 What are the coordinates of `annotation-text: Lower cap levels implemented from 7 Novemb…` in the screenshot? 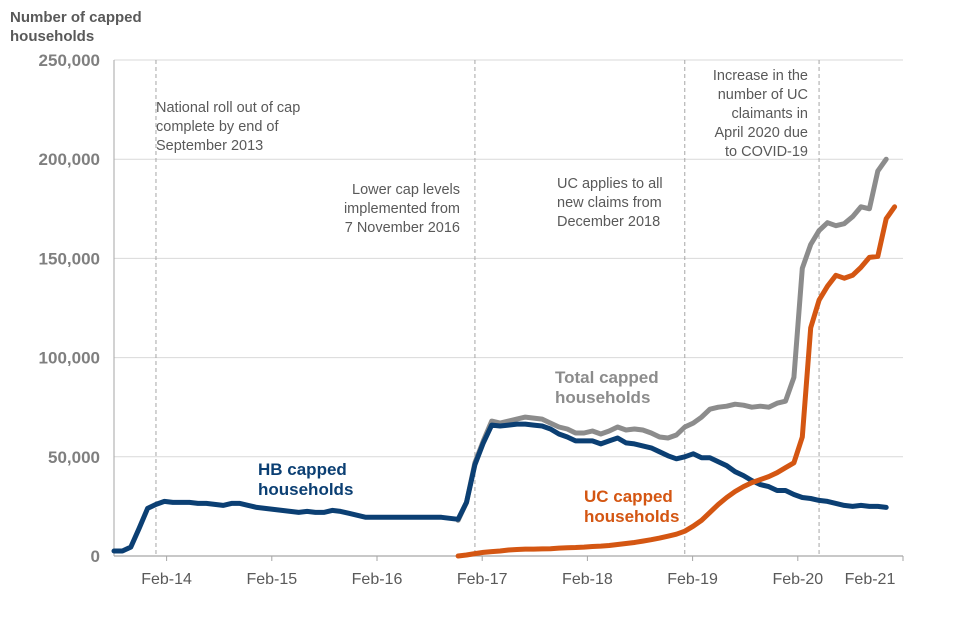 It's located at (402, 209).